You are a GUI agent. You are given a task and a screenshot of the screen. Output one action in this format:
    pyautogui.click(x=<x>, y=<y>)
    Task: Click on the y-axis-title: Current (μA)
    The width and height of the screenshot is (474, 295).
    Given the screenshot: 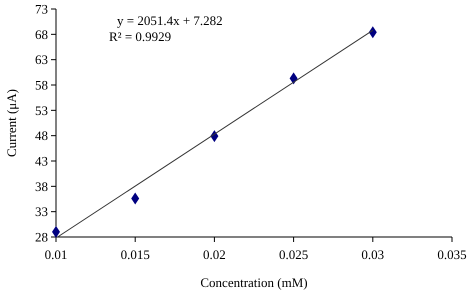 What is the action you would take?
    pyautogui.click(x=11, y=123)
    